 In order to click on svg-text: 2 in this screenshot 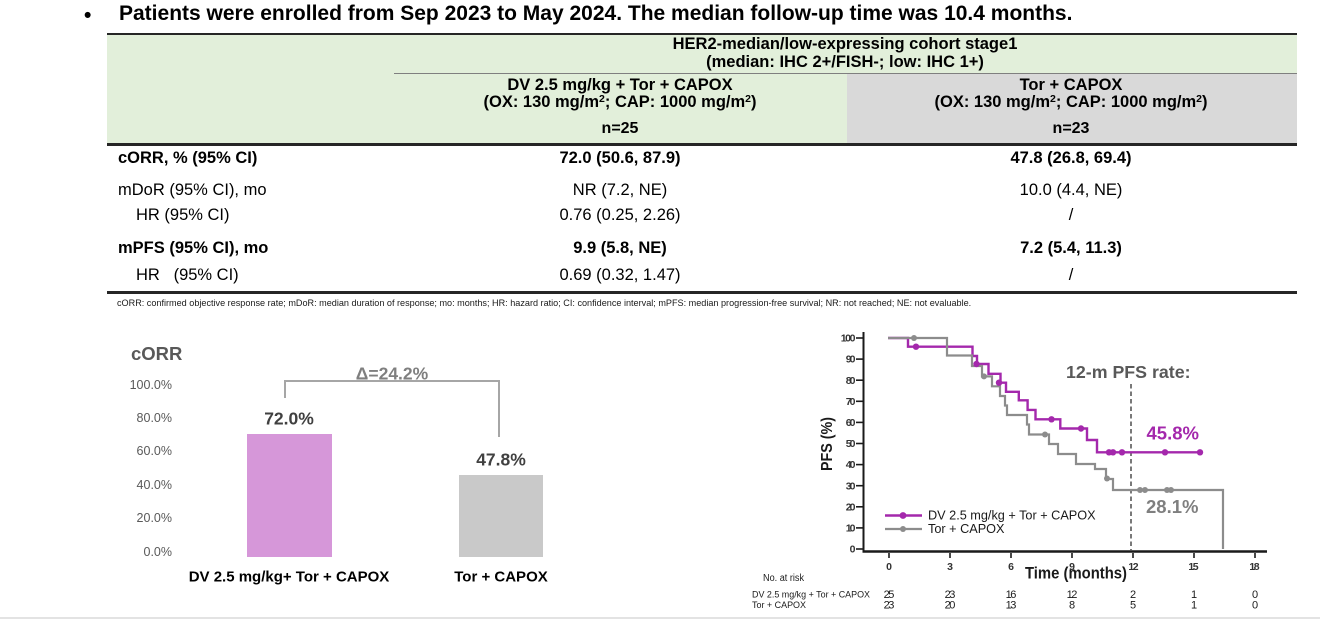, I will do `click(1133, 595)`.